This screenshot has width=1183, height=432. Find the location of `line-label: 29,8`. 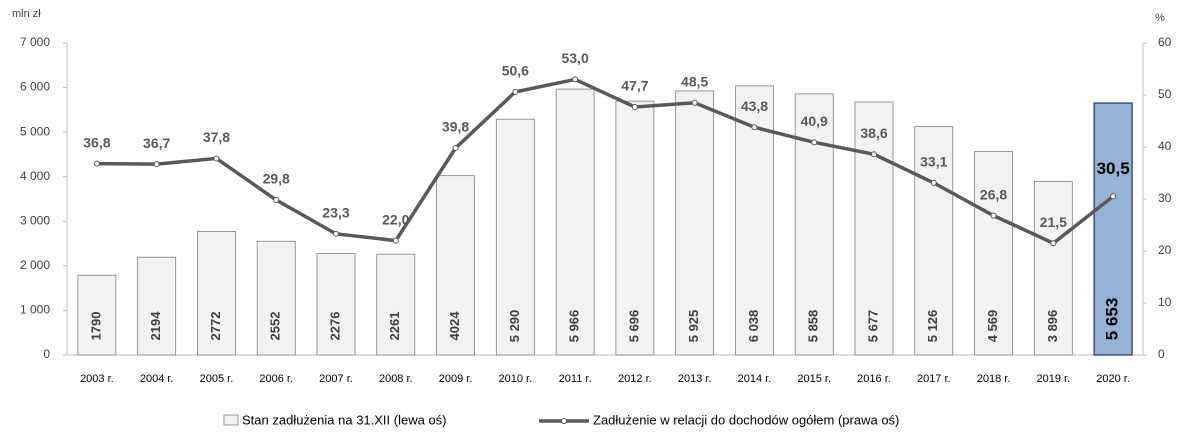

line-label: 29,8 is located at coordinates (276, 179).